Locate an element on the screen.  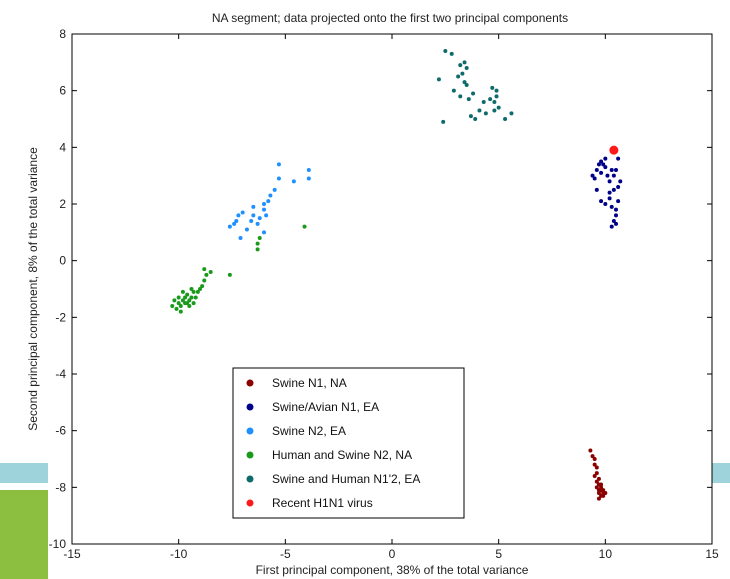
legend-box is located at coordinates (348, 443).